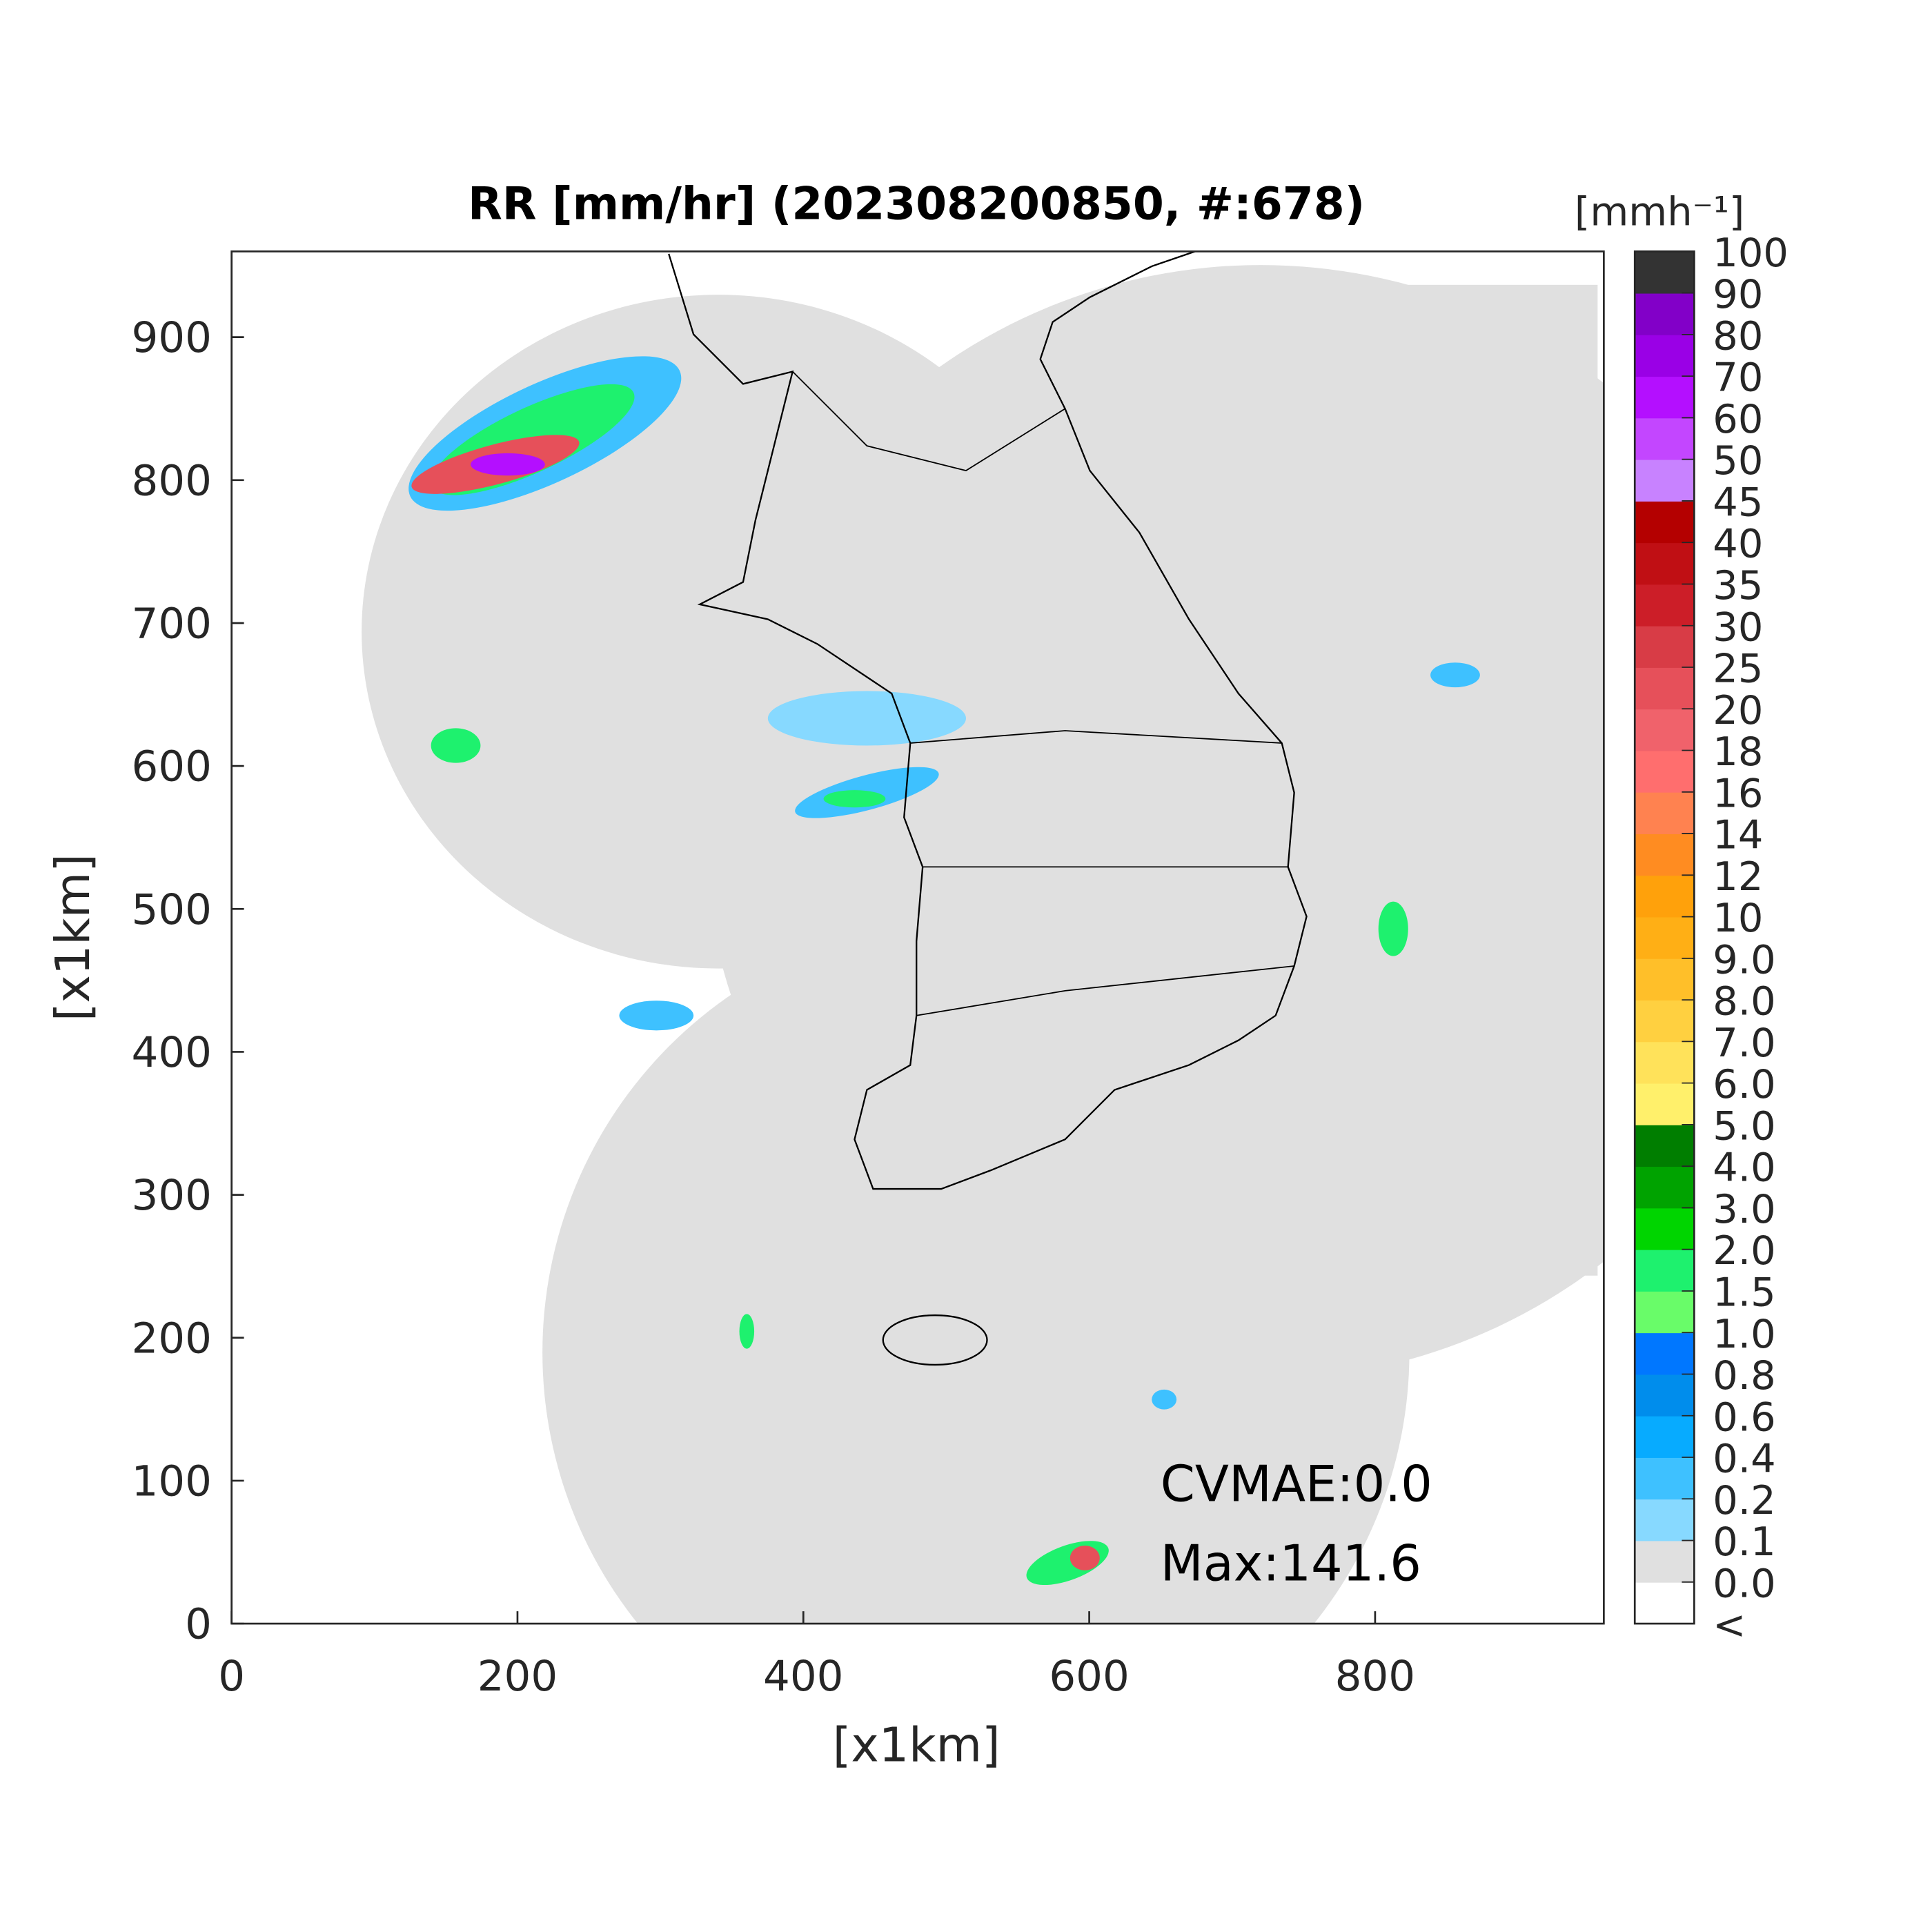 The height and width of the screenshot is (1932, 1932). I want to click on colorbar-tick-label: 90, so click(1738, 294).